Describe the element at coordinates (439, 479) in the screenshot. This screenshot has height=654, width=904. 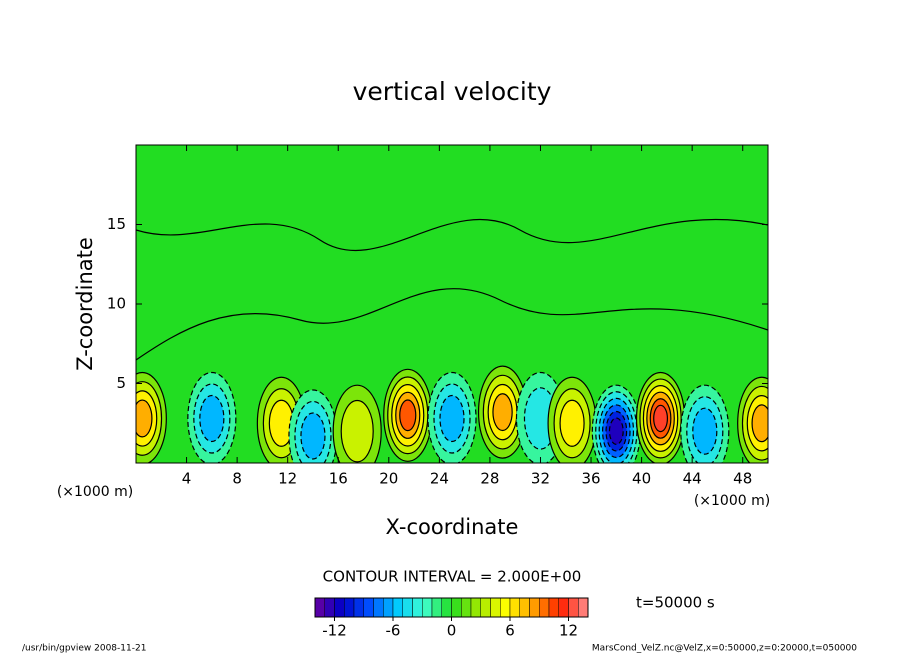
I see `x-tick-label: 24` at that location.